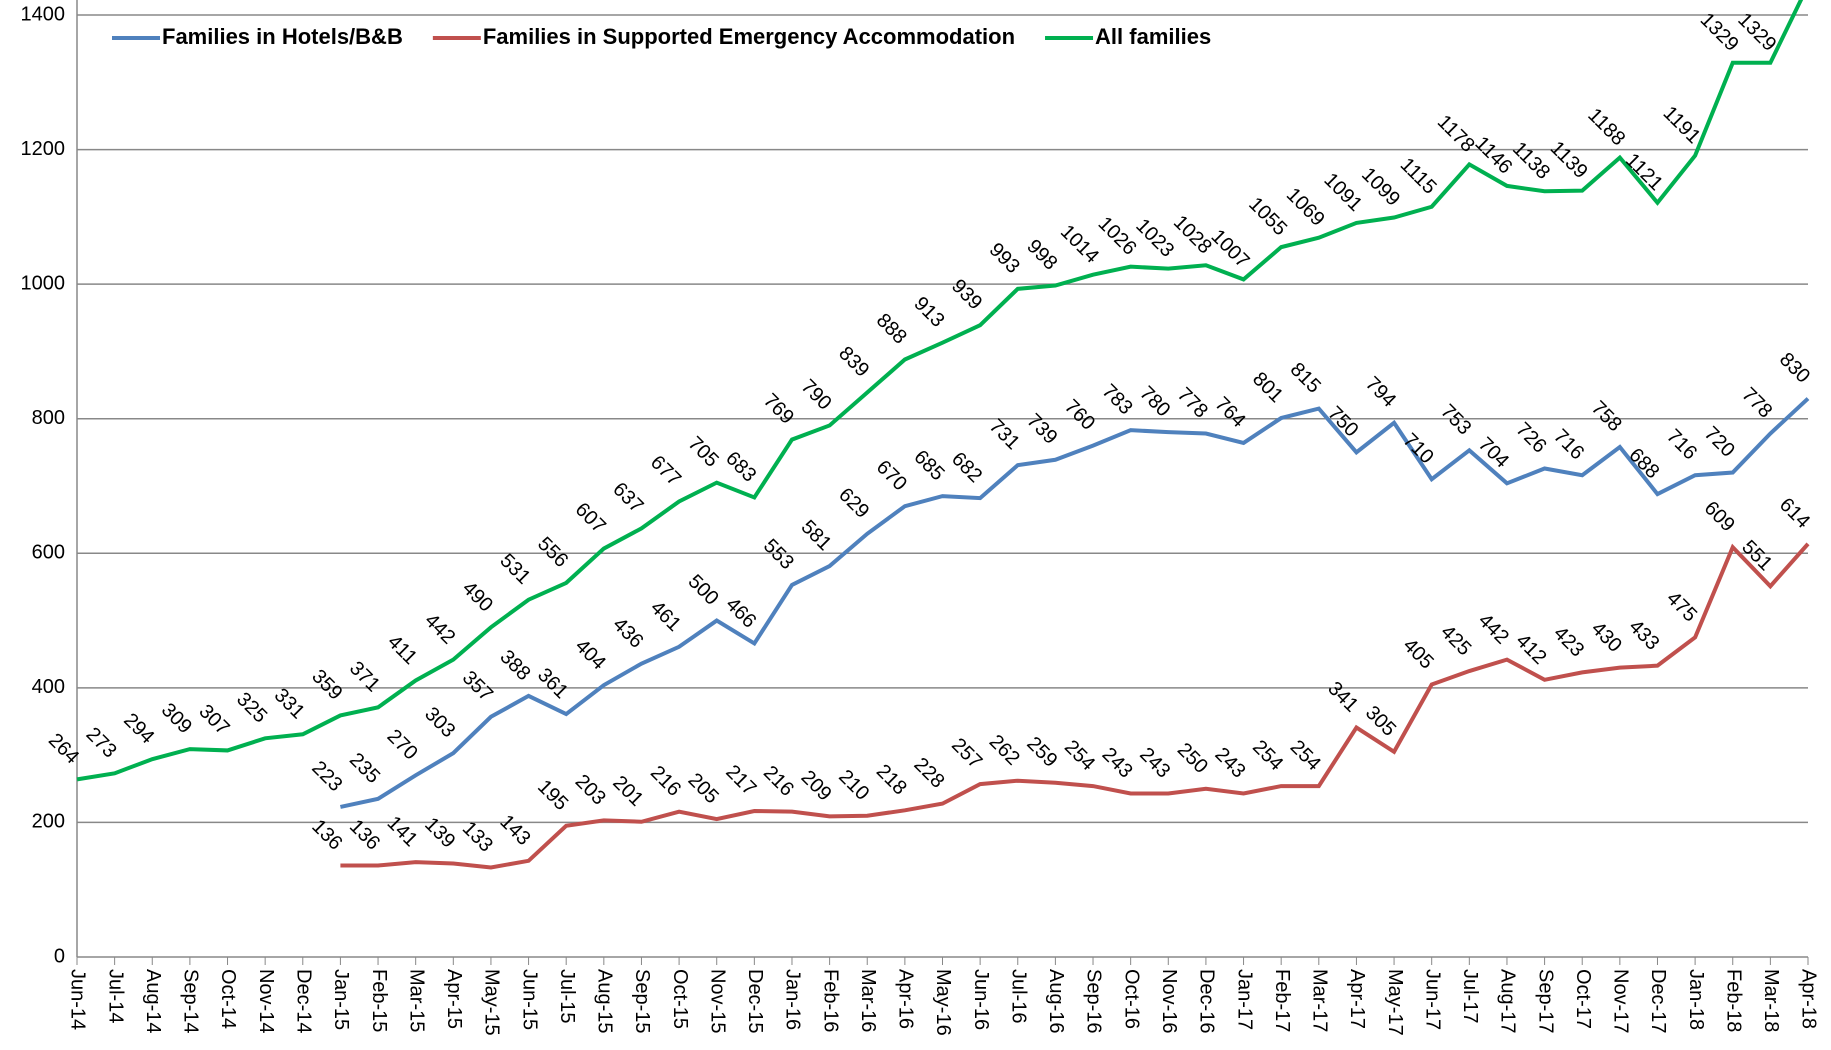 The height and width of the screenshot is (1050, 1831). Describe the element at coordinates (59, 956) in the screenshot. I see `y-tick-label: 0` at that location.